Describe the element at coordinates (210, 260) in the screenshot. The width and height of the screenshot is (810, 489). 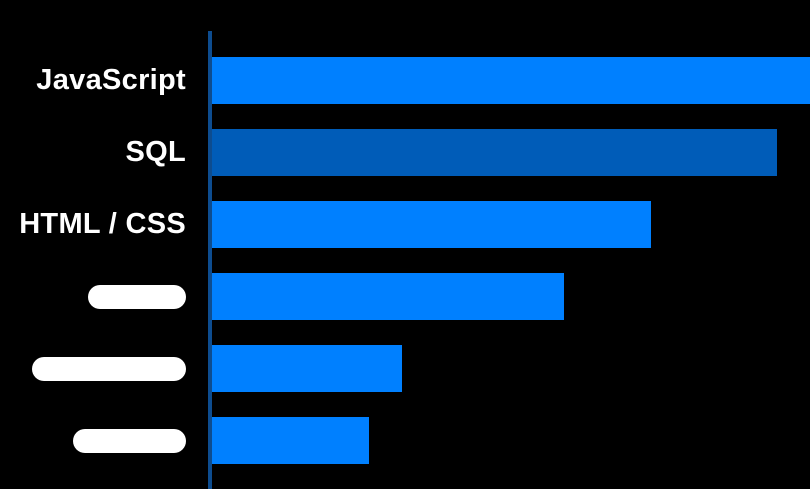
I see `y-axis-line` at that location.